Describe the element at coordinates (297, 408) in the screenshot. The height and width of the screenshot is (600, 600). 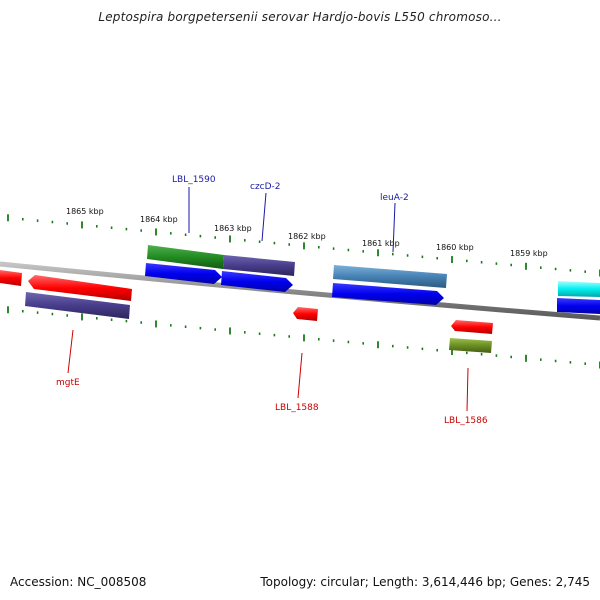
I see `gene-label-LBL_1588: LBL_1588` at that location.